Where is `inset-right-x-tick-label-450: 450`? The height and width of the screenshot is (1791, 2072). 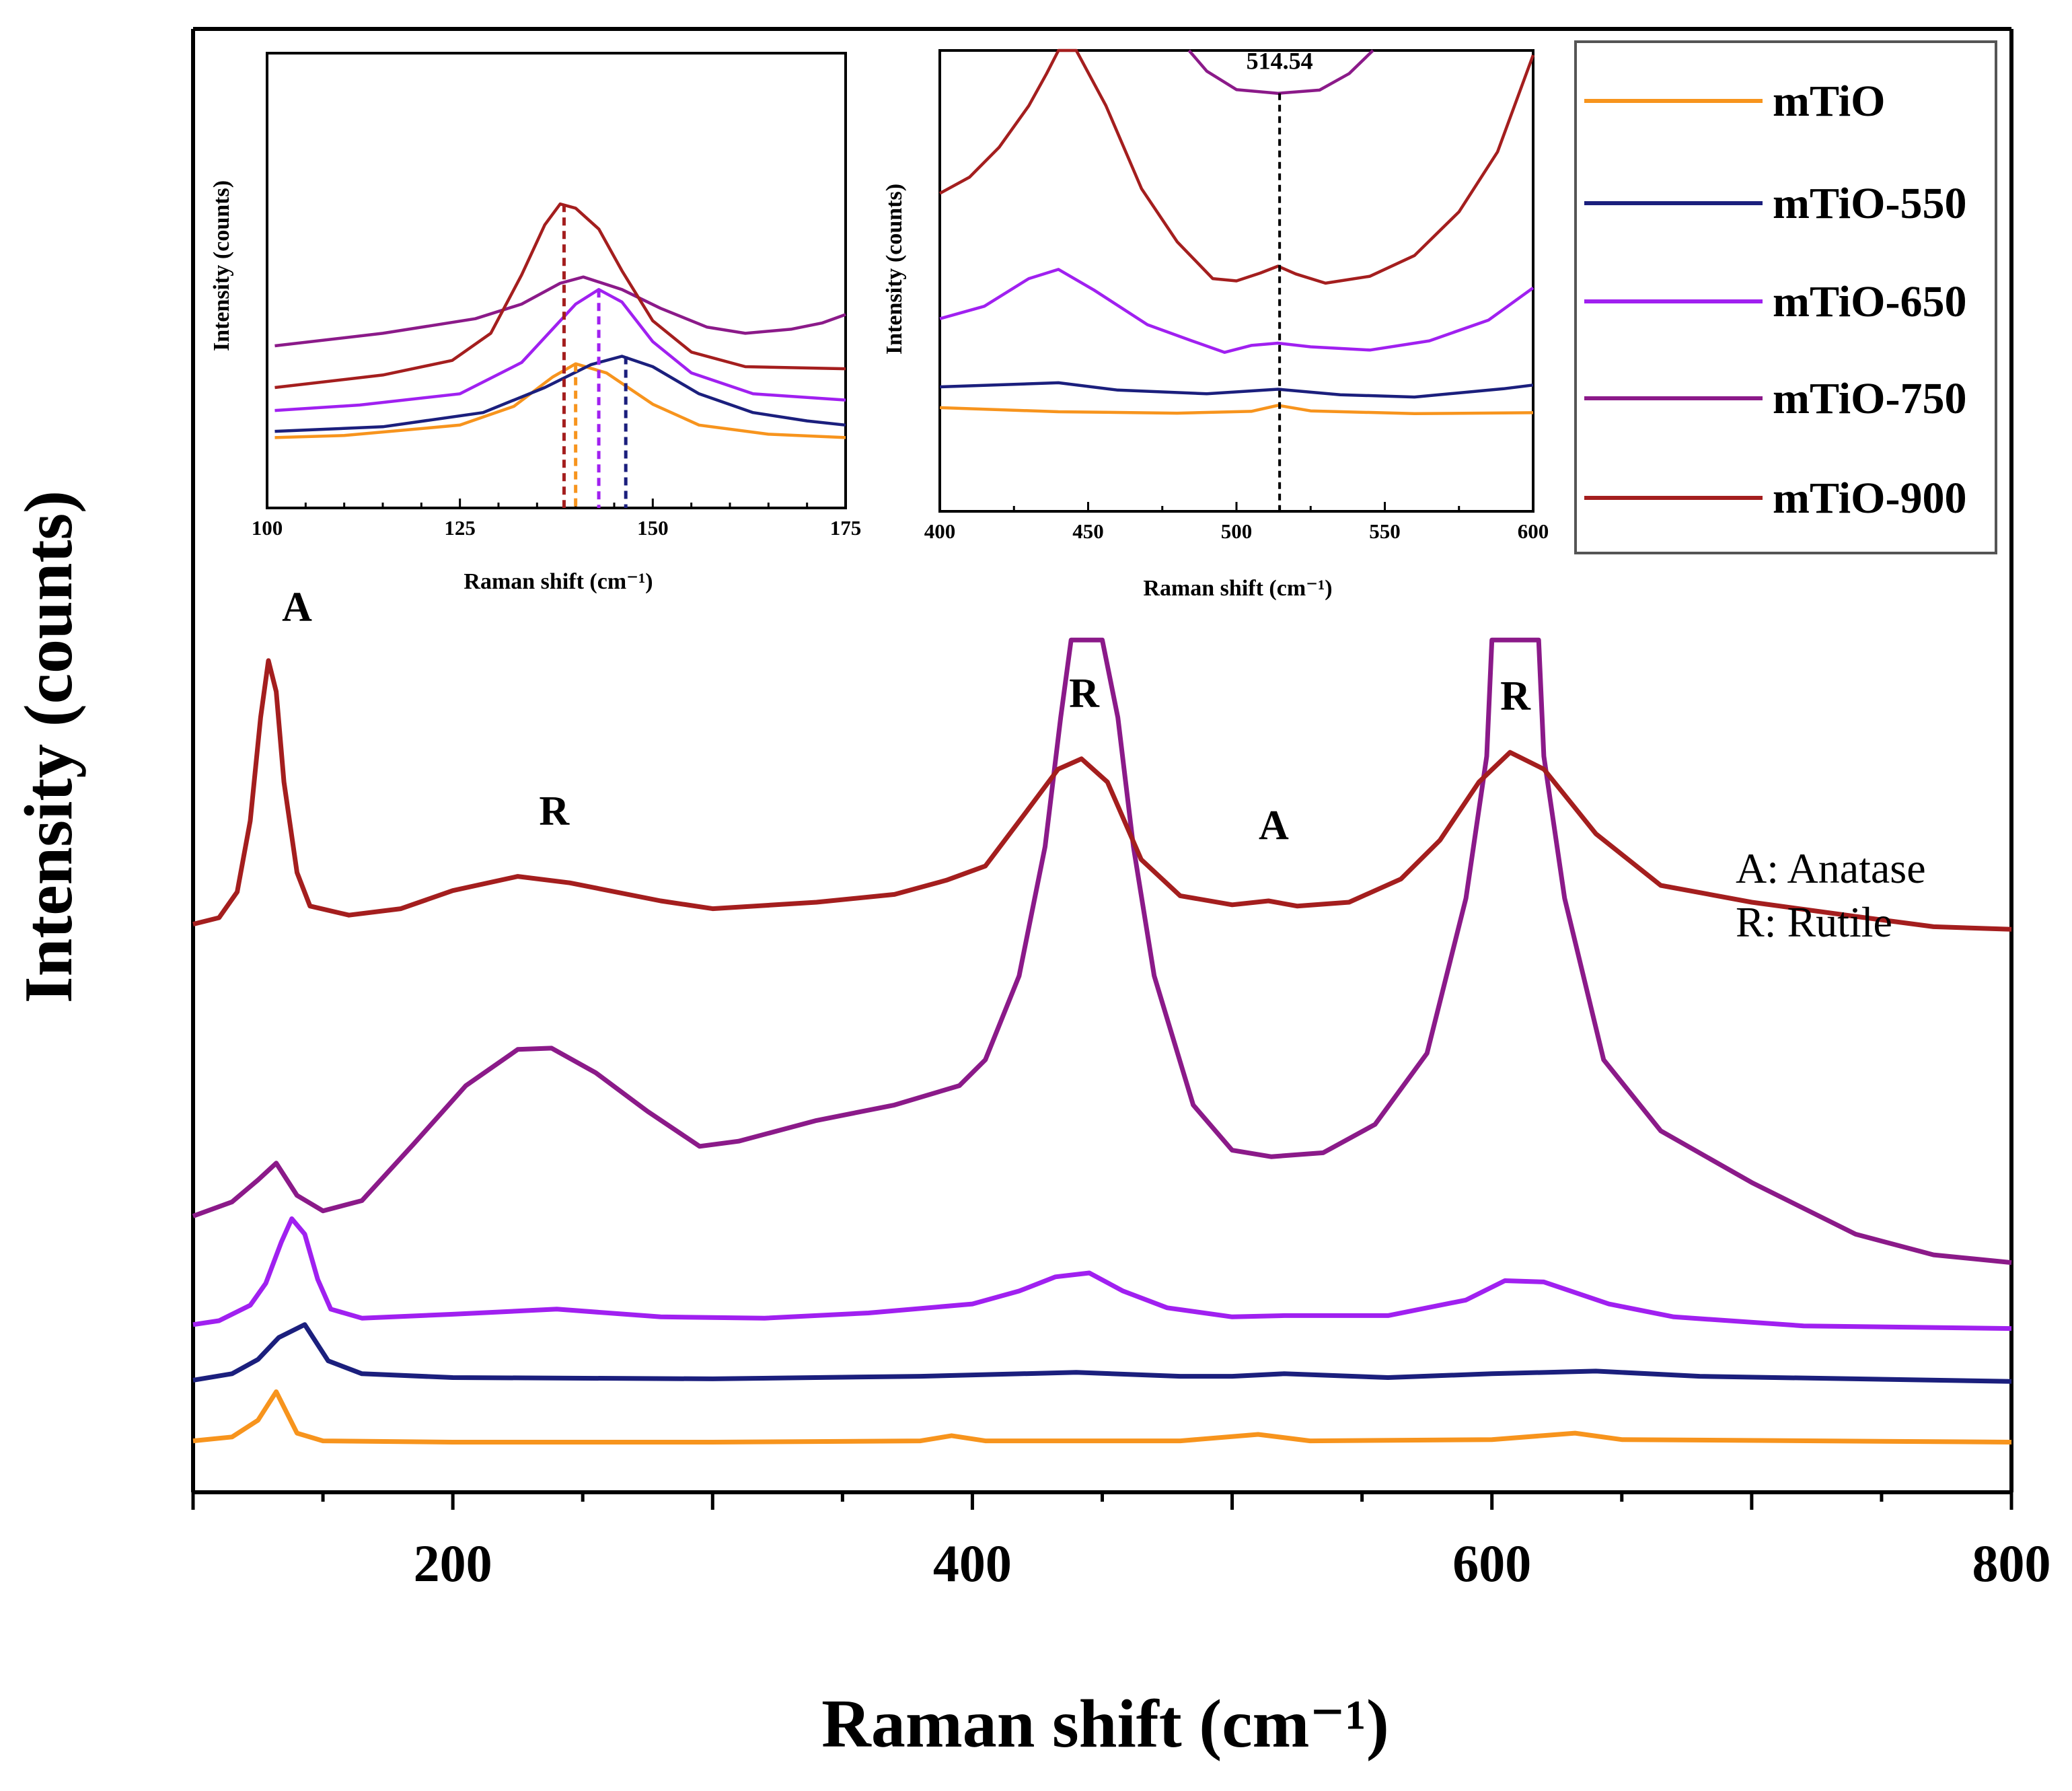
inset-right-x-tick-label-450: 450 is located at coordinates (1088, 531).